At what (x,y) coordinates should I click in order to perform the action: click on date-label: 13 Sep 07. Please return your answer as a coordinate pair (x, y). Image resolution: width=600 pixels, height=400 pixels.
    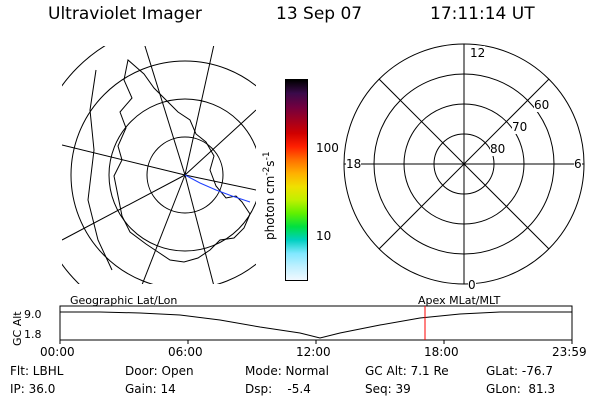
    Looking at the image, I should click on (319, 14).